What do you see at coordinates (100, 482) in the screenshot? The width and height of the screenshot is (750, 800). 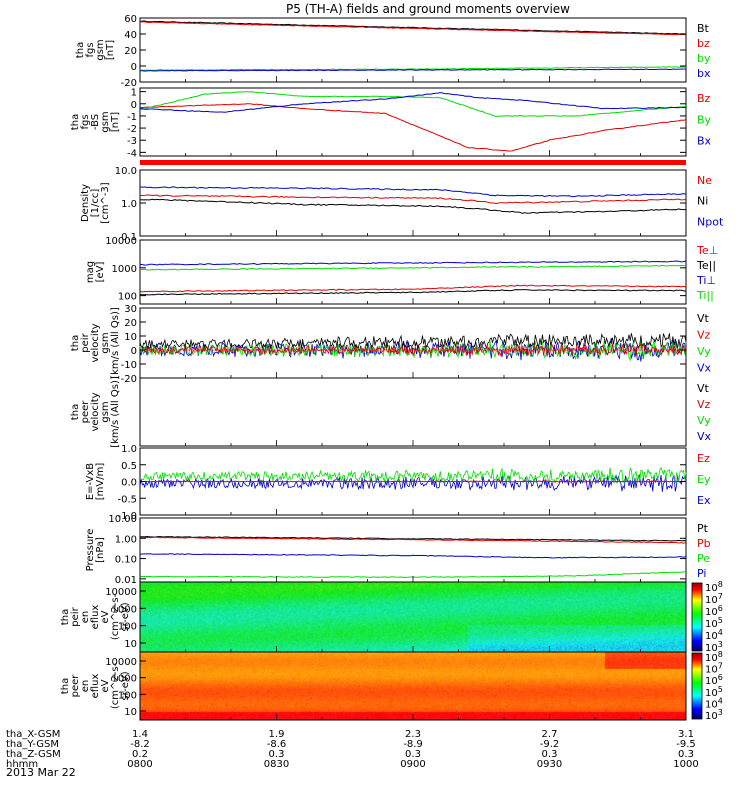 I see `y-axis-label: [mV/m]` at bounding box center [100, 482].